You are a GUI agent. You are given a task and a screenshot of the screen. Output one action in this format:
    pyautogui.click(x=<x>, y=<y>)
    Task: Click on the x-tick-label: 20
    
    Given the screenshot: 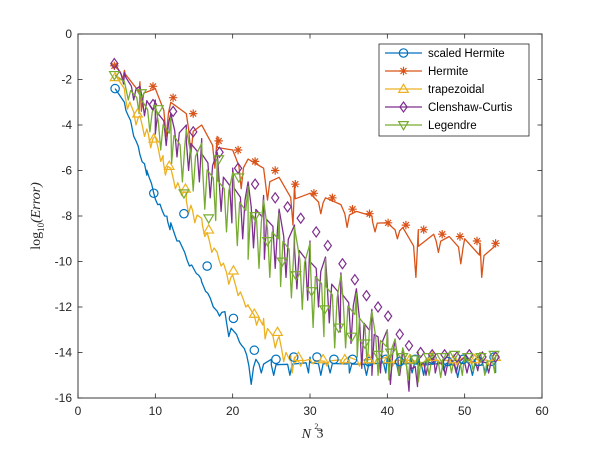 What is the action you would take?
    pyautogui.click(x=233, y=411)
    